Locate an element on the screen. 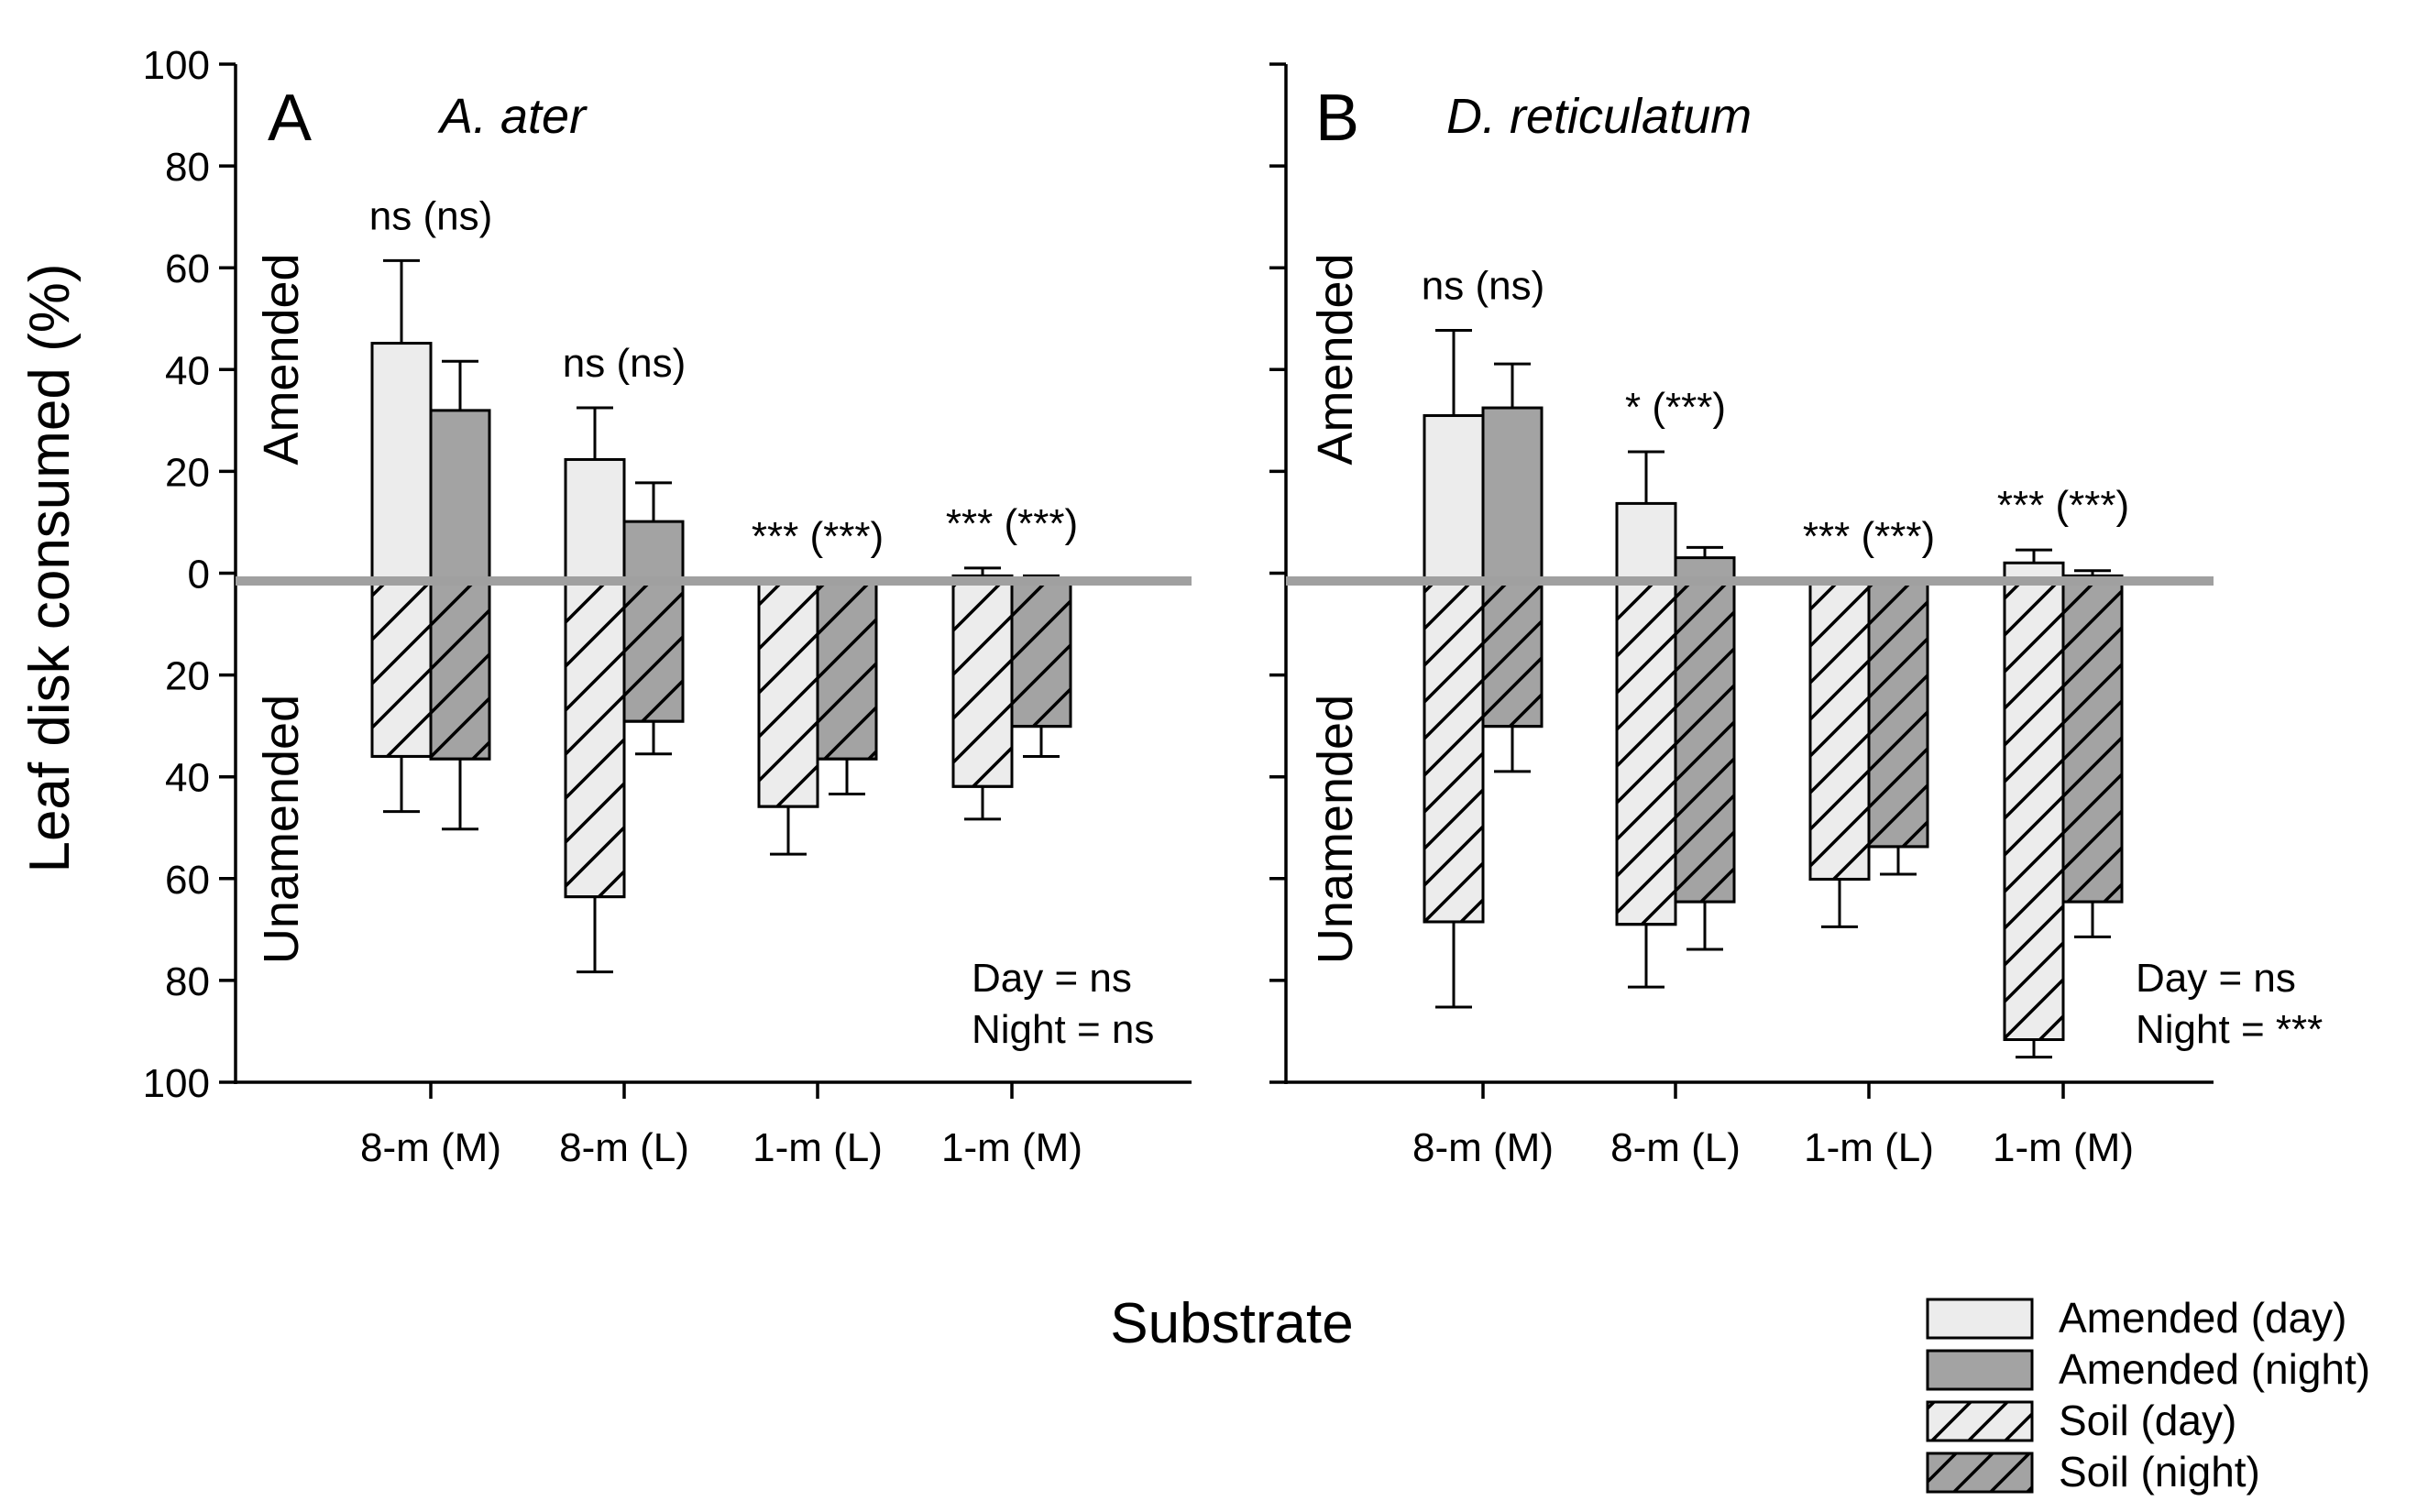  panel-title: A. ater is located at coordinates (512, 116).